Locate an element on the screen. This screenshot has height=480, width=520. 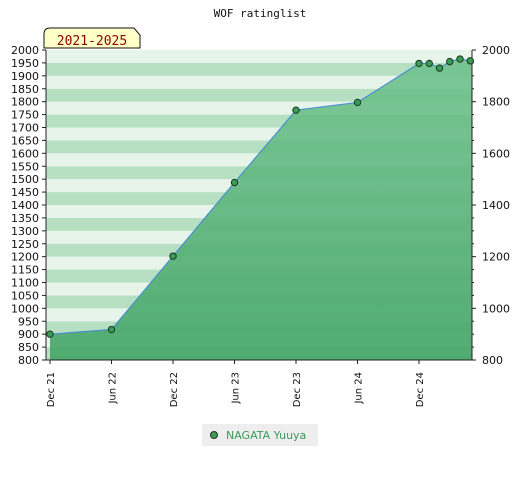
y-tick-label-right: 1400 is located at coordinates (496, 205).